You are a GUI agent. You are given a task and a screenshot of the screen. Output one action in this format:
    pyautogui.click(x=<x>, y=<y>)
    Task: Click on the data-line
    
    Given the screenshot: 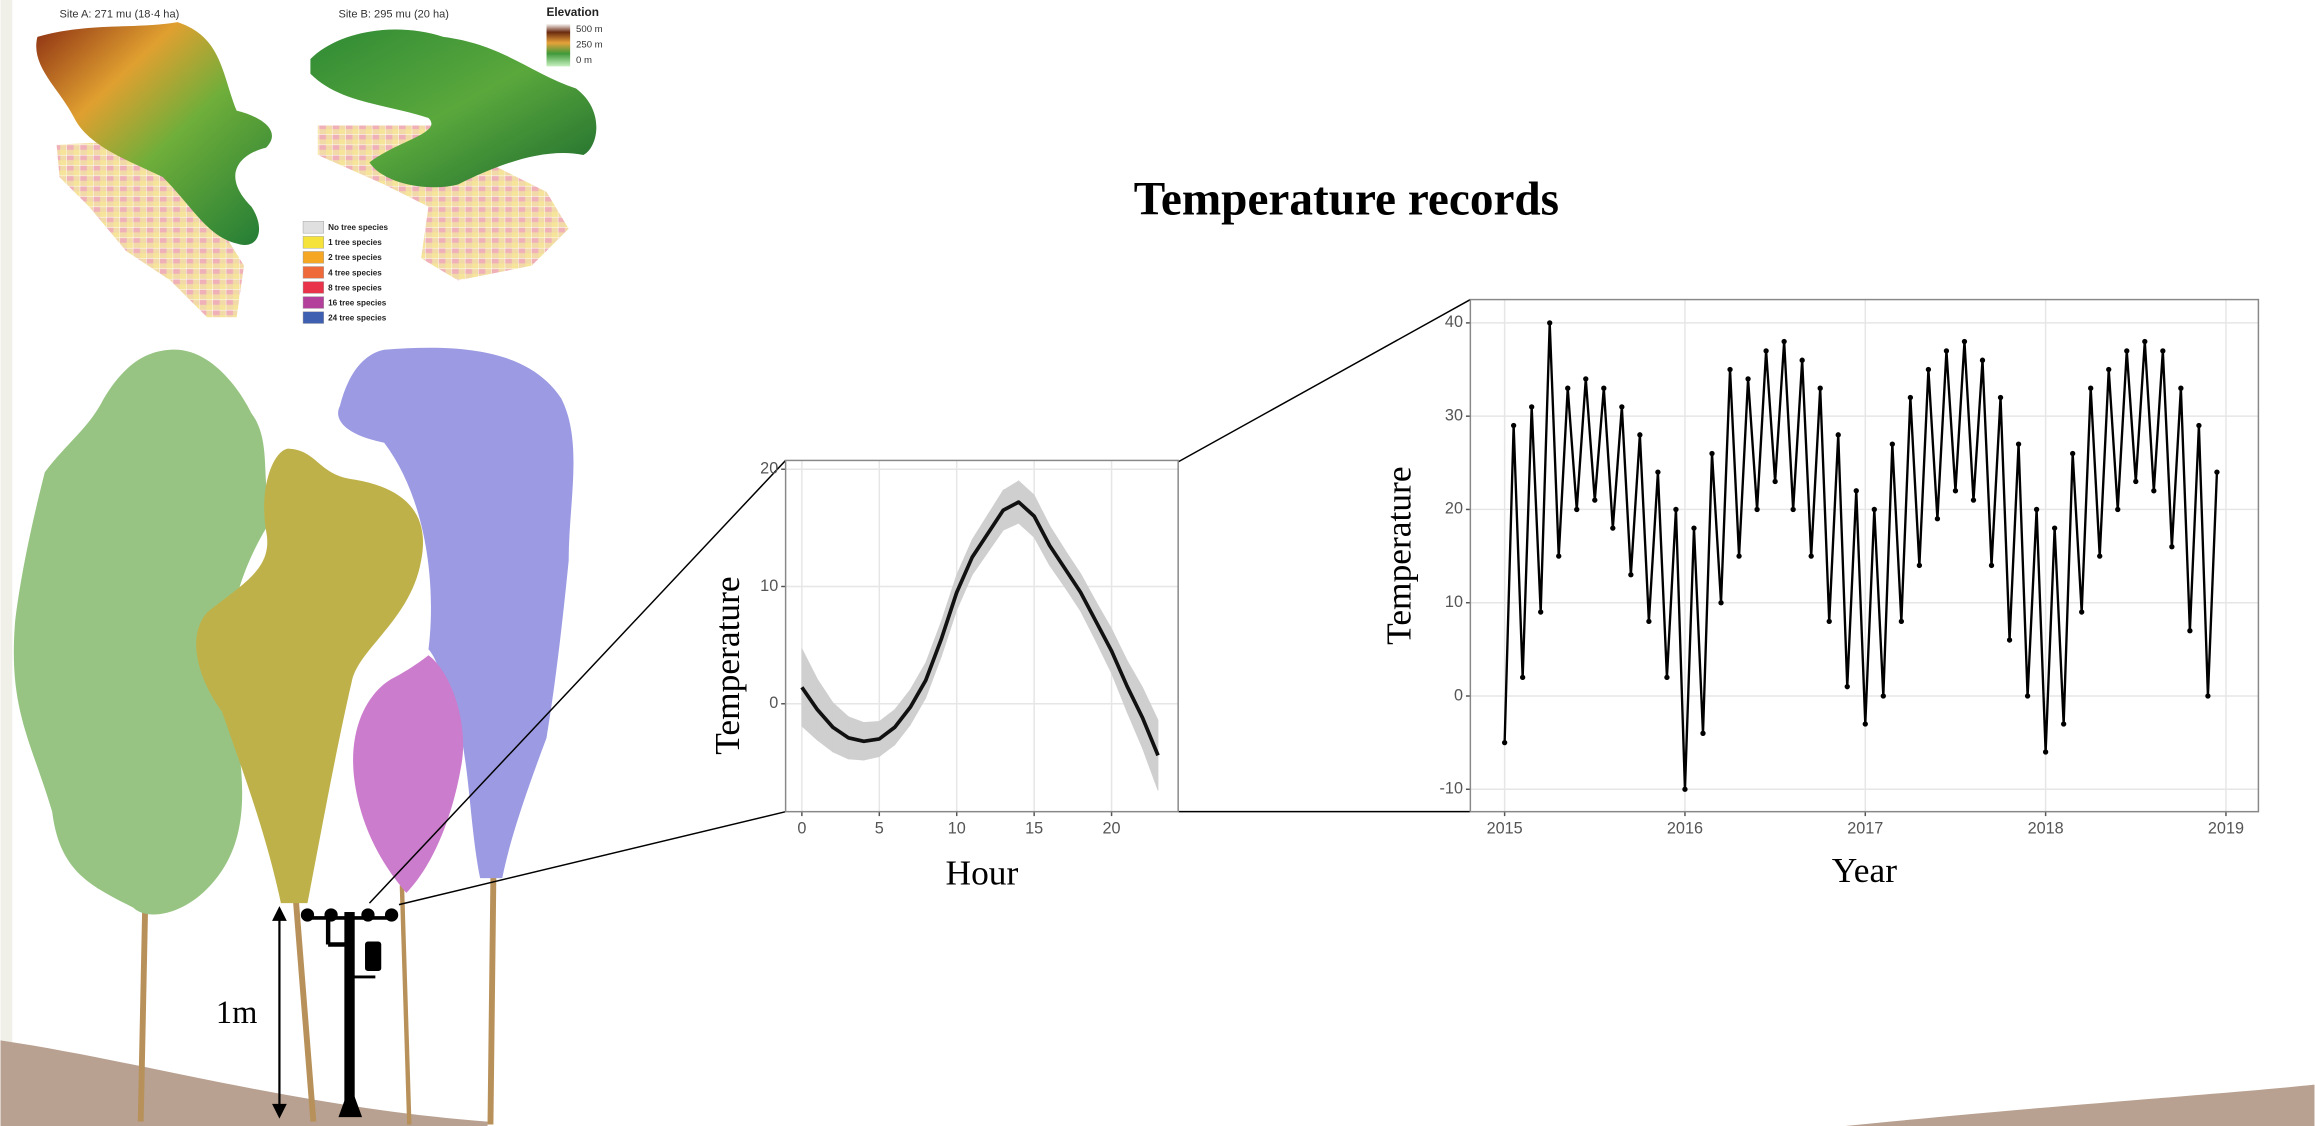 What is the action you would take?
    pyautogui.click(x=1861, y=556)
    